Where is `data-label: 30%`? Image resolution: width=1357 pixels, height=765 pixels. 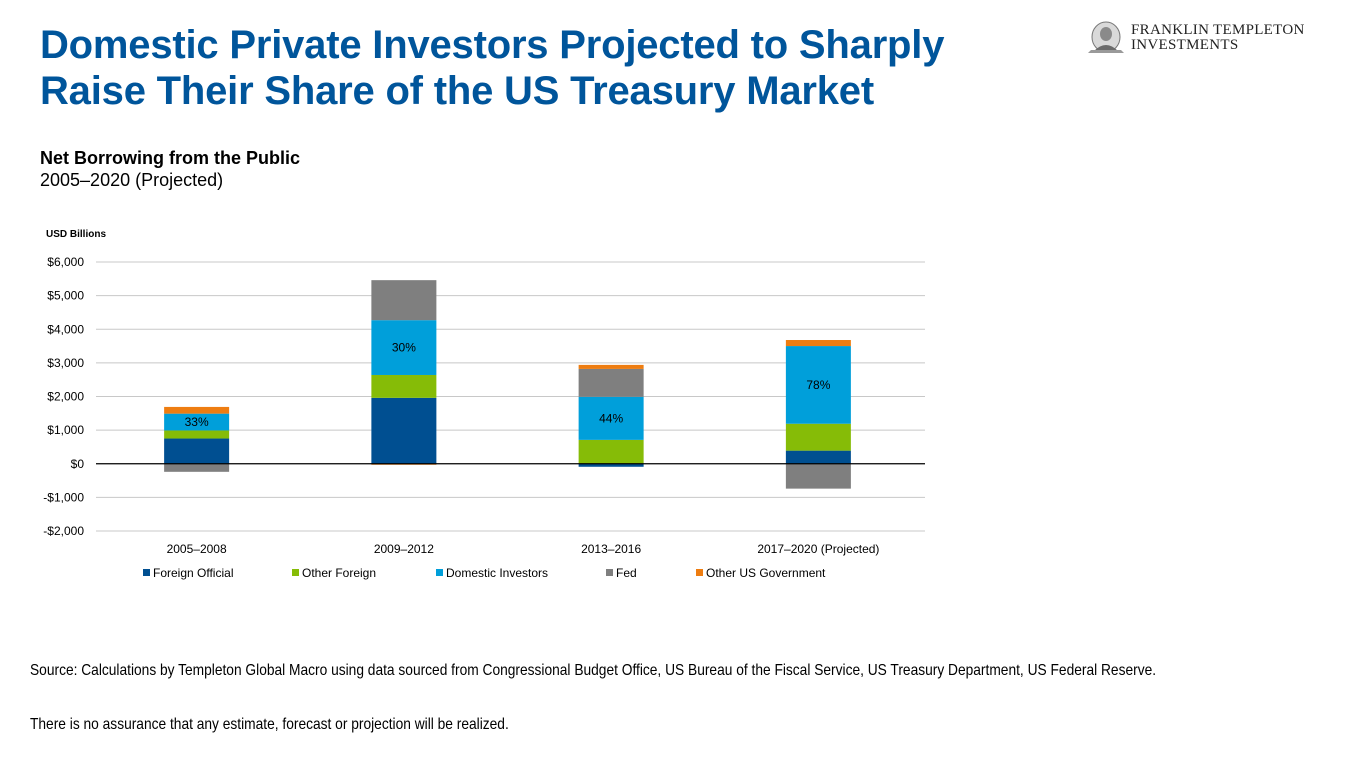 data-label: 30% is located at coordinates (404, 348).